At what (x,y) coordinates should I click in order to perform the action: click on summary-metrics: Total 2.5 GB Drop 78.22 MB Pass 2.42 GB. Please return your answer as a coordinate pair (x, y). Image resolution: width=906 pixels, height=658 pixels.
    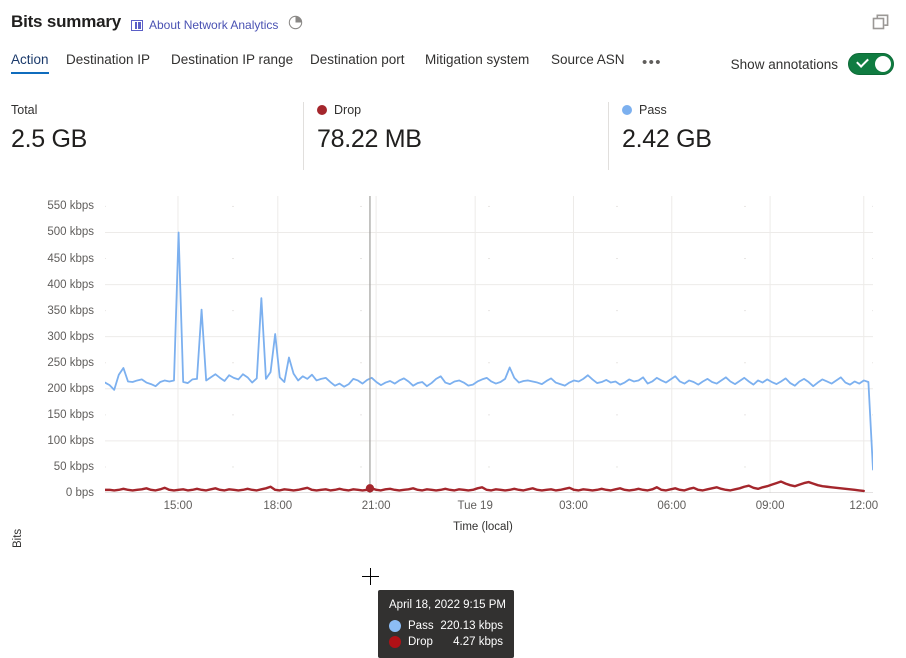
    Looking at the image, I should click on (453, 136).